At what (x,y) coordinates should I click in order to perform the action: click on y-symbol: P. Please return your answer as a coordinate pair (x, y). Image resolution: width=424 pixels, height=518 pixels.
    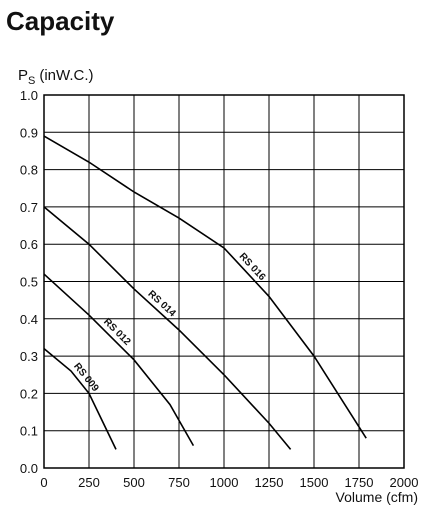
    Looking at the image, I should click on (23, 75).